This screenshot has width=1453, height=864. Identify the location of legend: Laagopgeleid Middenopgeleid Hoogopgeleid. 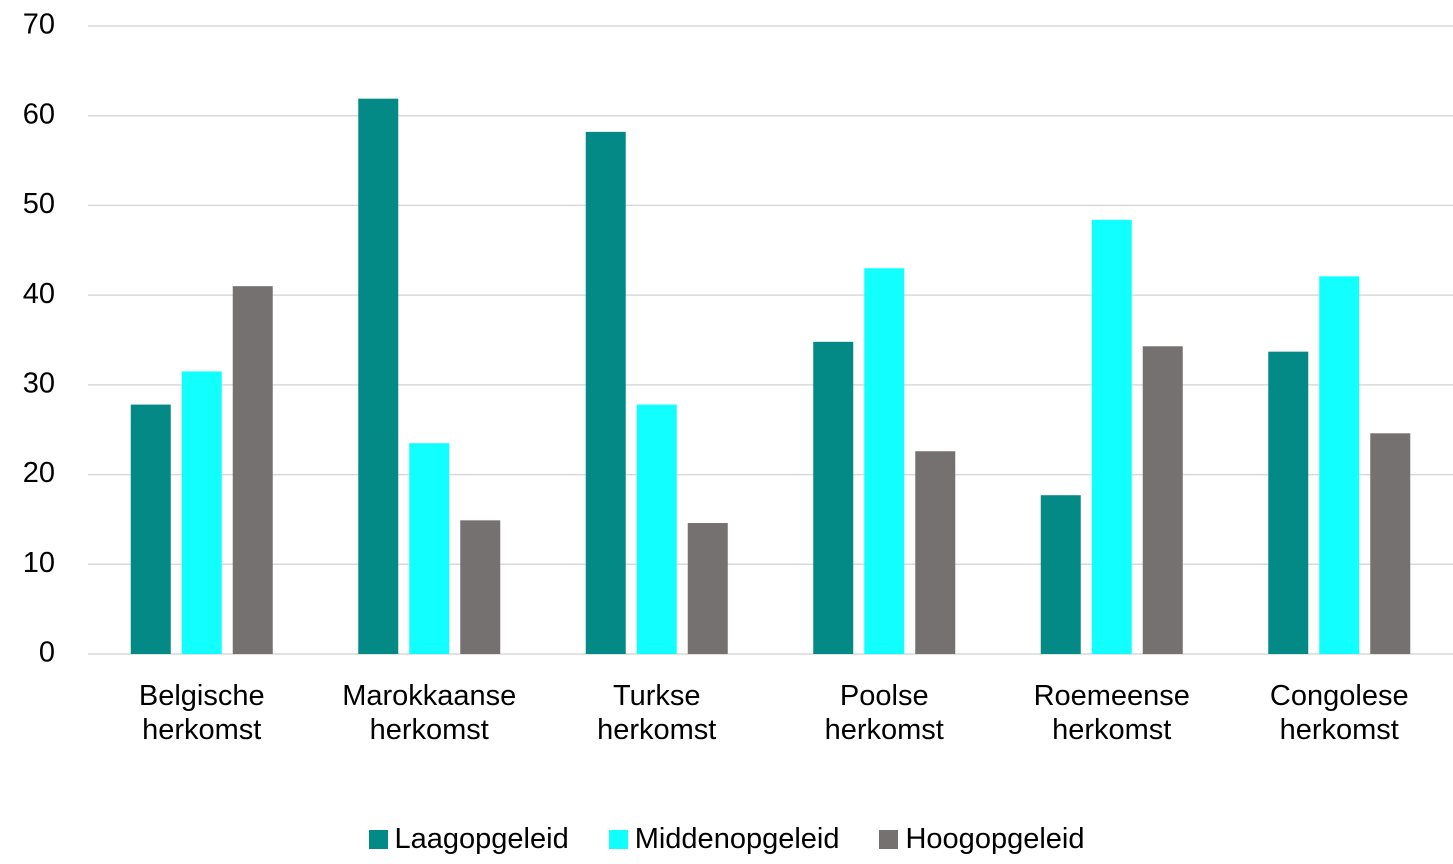
(726, 839).